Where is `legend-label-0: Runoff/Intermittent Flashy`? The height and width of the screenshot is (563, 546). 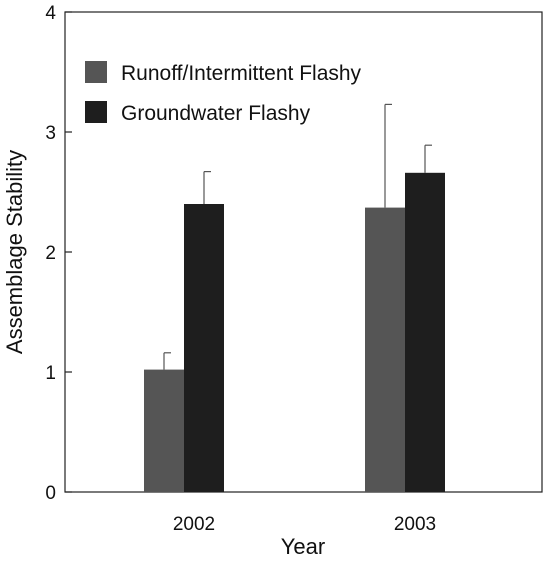 legend-label-0: Runoff/Intermittent Flashy is located at coordinates (241, 73).